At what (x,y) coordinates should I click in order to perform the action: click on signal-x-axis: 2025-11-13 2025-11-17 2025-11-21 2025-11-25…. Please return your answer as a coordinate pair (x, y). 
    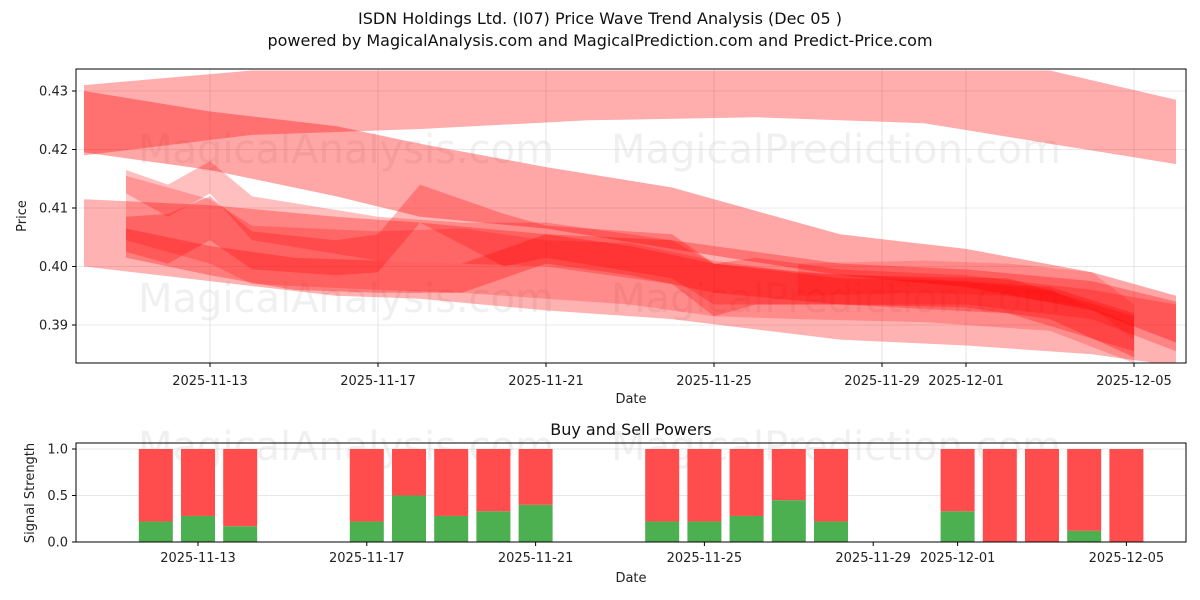
    Looking at the image, I should click on (662, 554).